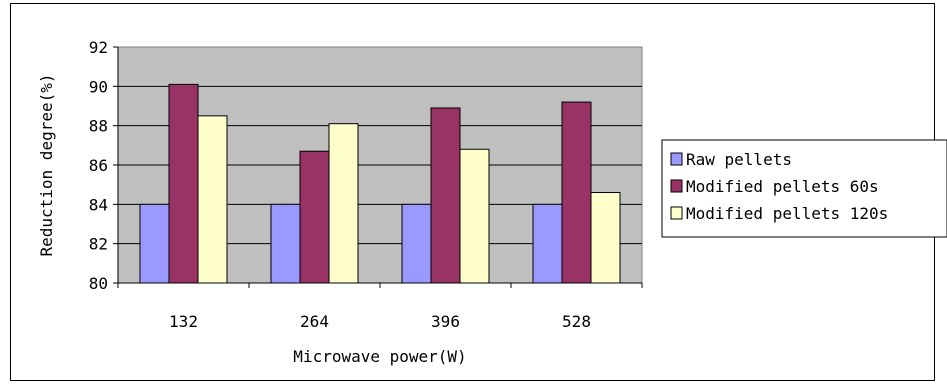 Image resolution: width=947 pixels, height=387 pixels. What do you see at coordinates (183, 321) in the screenshot?
I see `x-tick-label: 132` at bounding box center [183, 321].